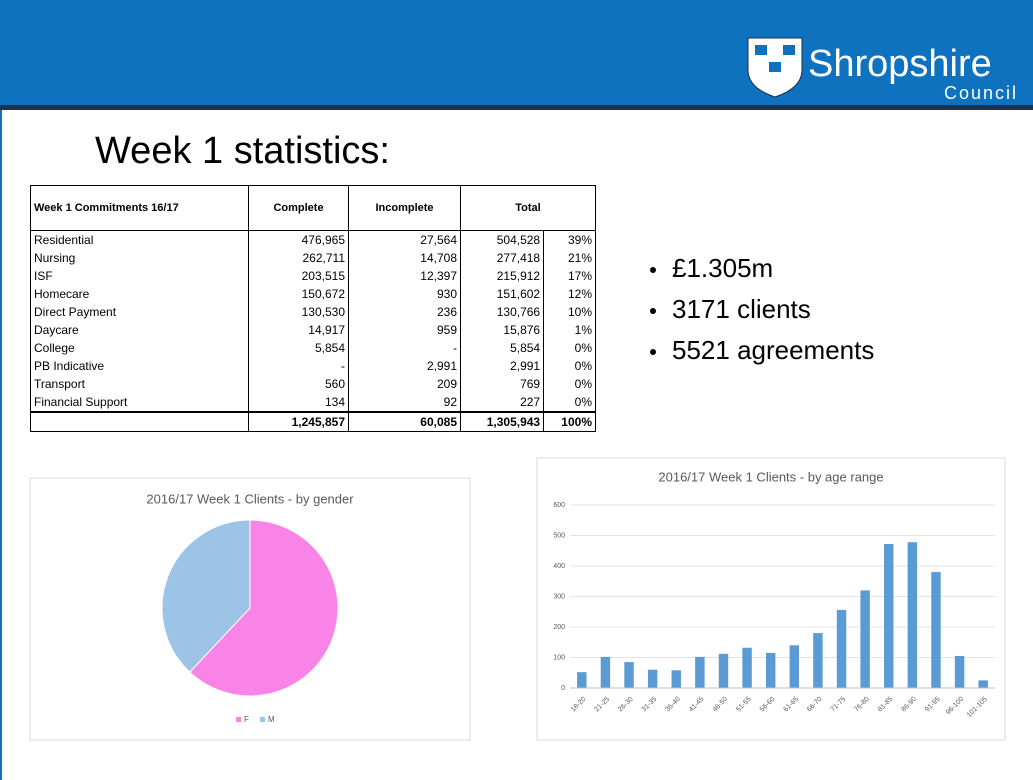 The height and width of the screenshot is (780, 1033). I want to click on table-cell: 21%, so click(569, 258).